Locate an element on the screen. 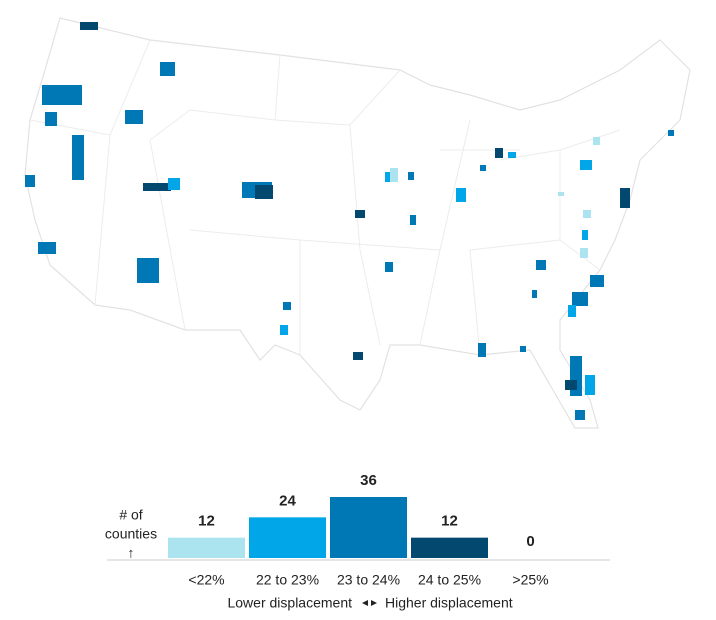  x-label-right: Higher displacement is located at coordinates (449, 603).